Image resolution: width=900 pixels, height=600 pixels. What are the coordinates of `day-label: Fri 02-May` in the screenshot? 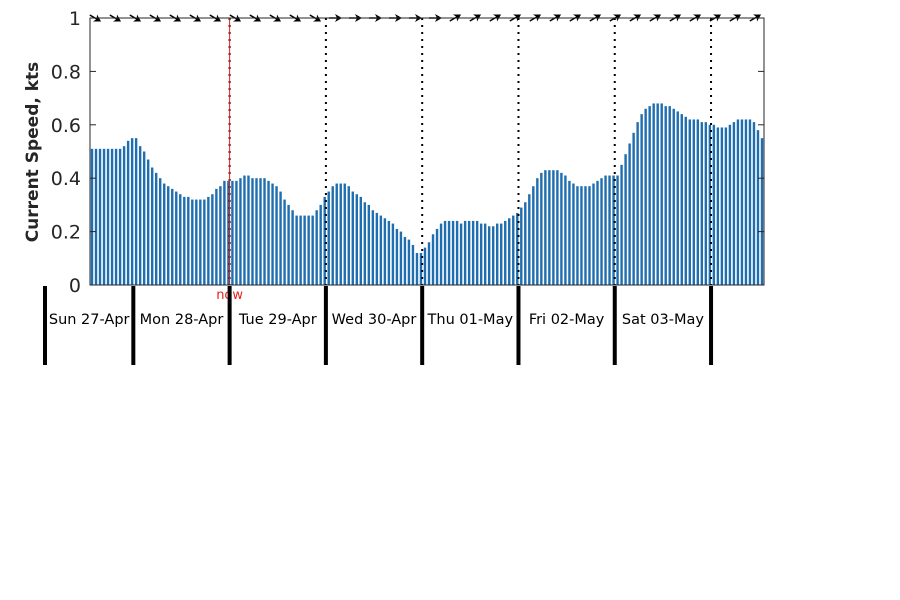 It's located at (567, 320).